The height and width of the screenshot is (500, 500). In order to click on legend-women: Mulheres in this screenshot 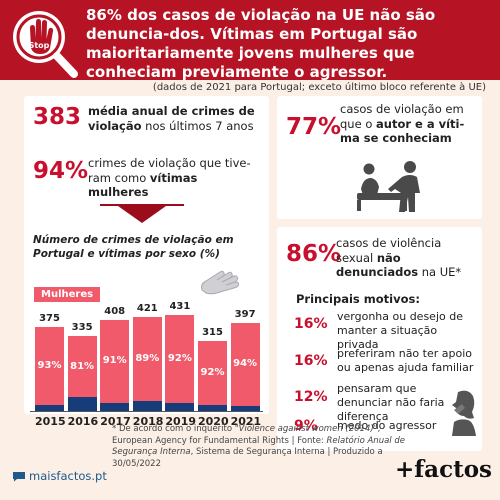, I will do `click(67, 294)`.